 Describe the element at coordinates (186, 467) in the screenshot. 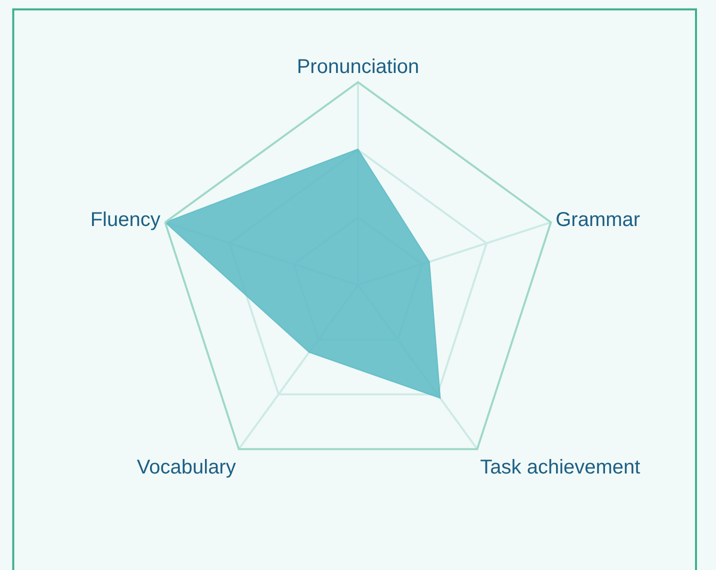

I see `spoke-label: Vocabulary` at that location.